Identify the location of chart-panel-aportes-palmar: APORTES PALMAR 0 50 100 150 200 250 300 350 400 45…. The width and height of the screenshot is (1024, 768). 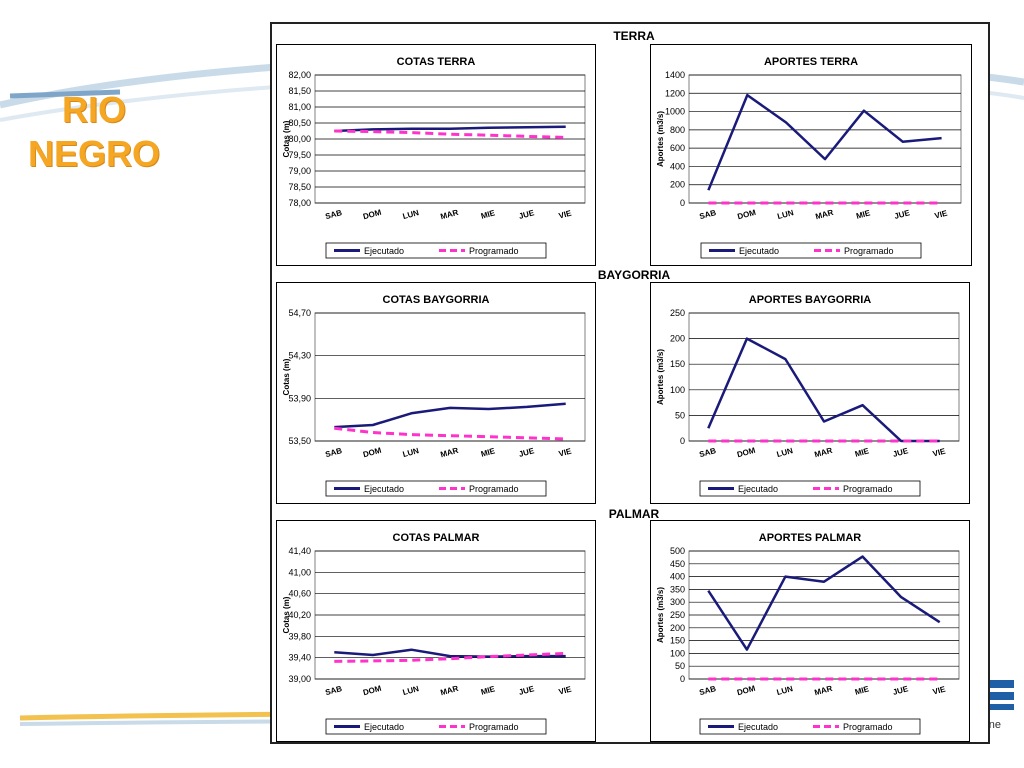
(810, 631).